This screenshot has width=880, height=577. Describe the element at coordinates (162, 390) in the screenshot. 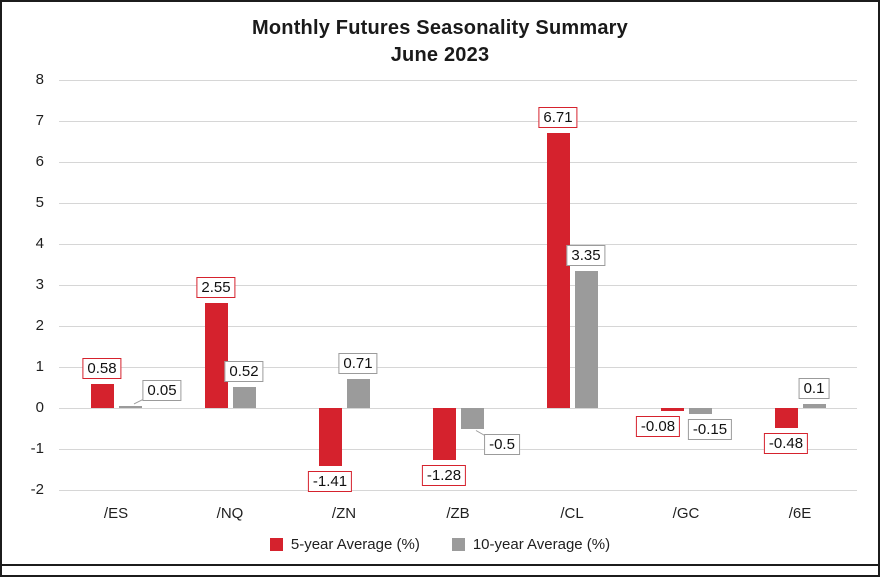

I see `data-label: 0.05` at that location.